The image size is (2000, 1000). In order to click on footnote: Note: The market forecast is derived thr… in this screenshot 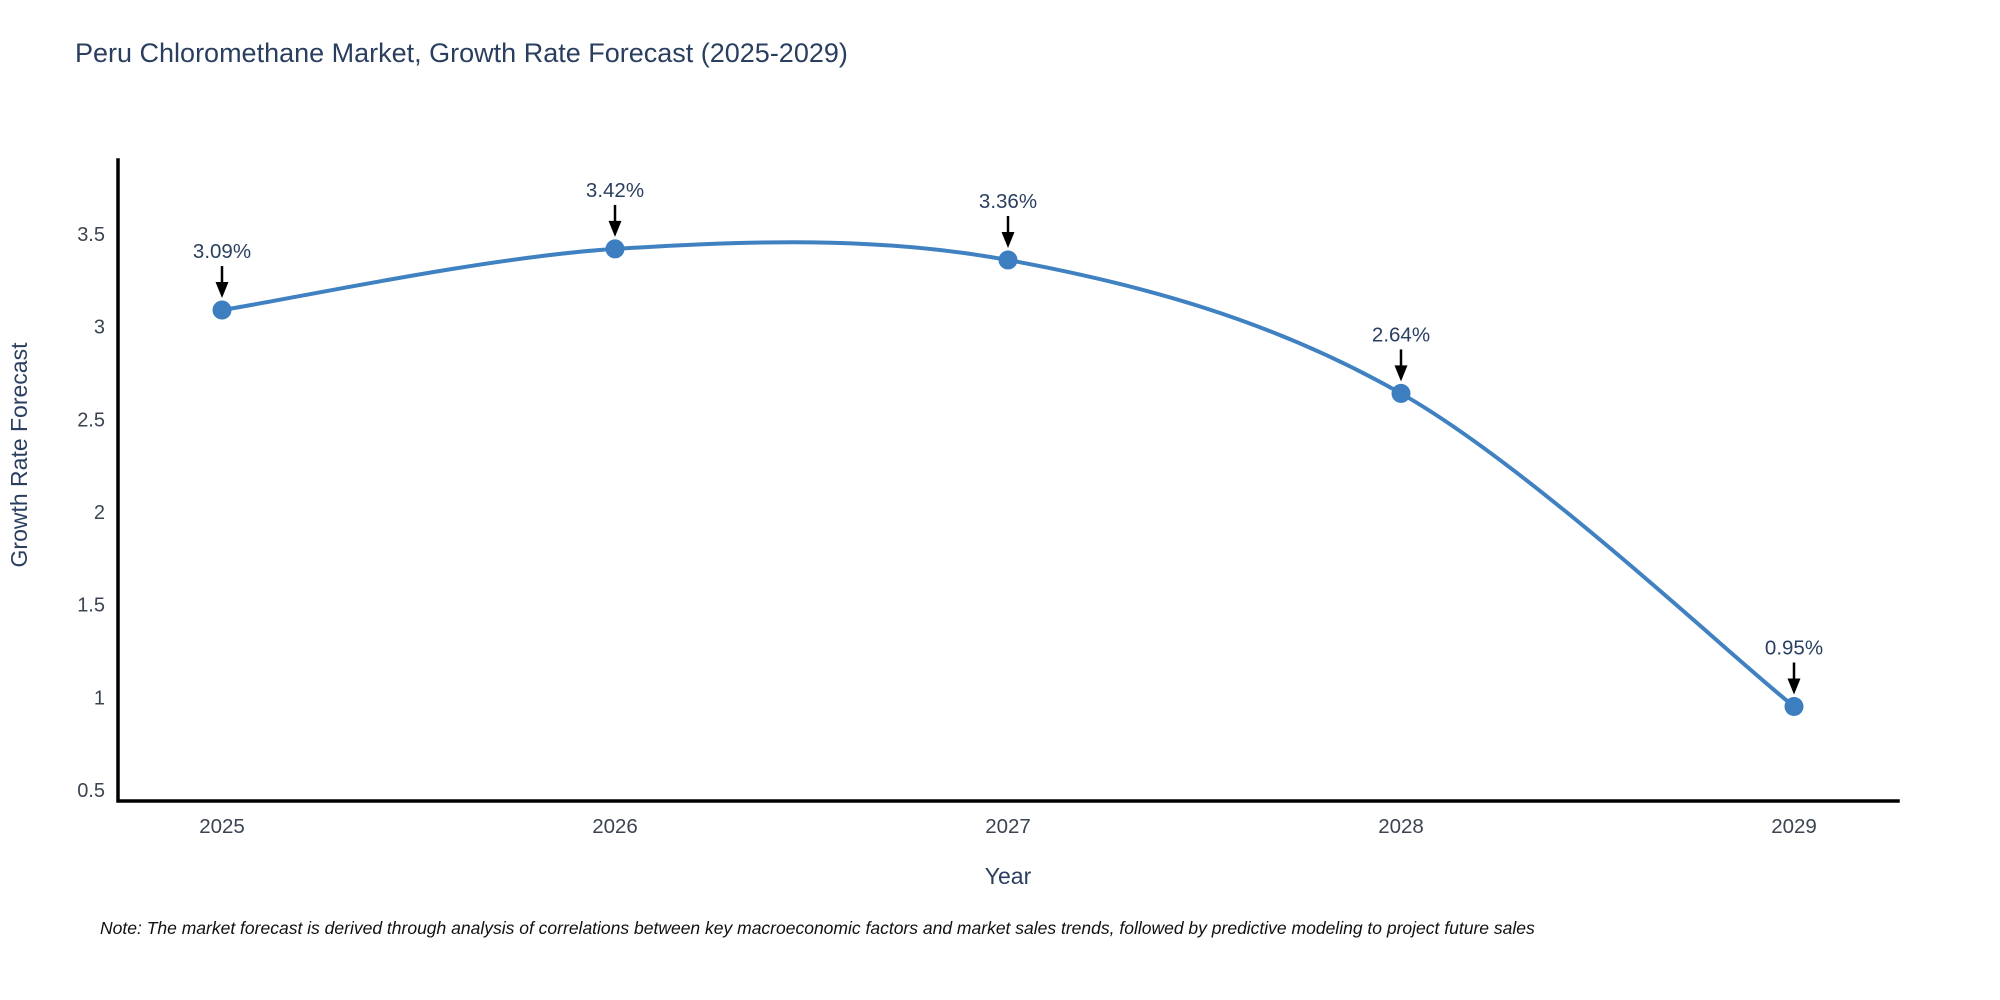, I will do `click(817, 928)`.